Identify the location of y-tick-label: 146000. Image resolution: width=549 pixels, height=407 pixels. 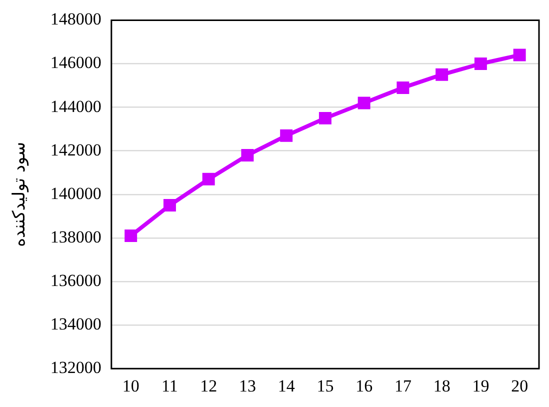
(76, 62).